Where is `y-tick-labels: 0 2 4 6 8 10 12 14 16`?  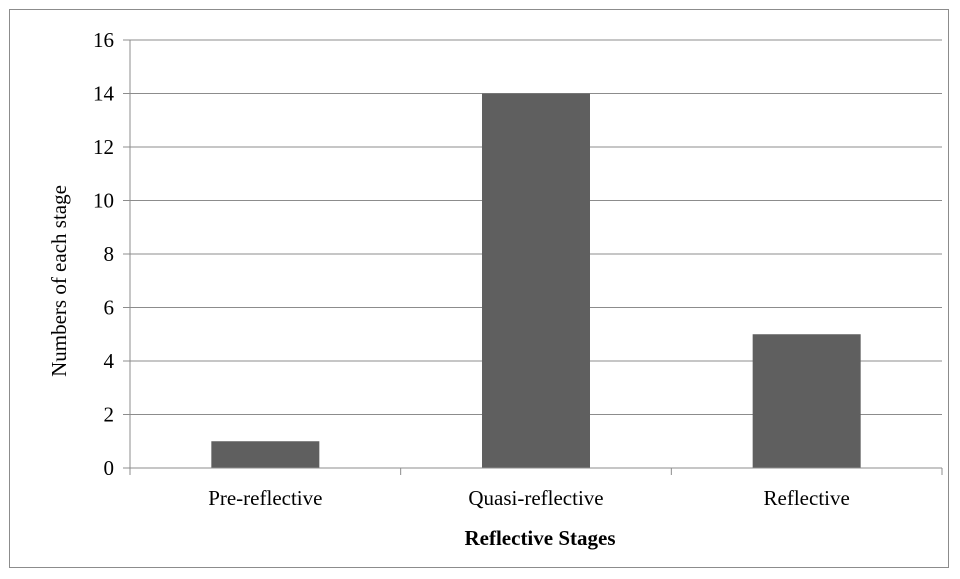 y-tick-labels: 0 2 4 6 8 10 12 14 16 is located at coordinates (104, 254).